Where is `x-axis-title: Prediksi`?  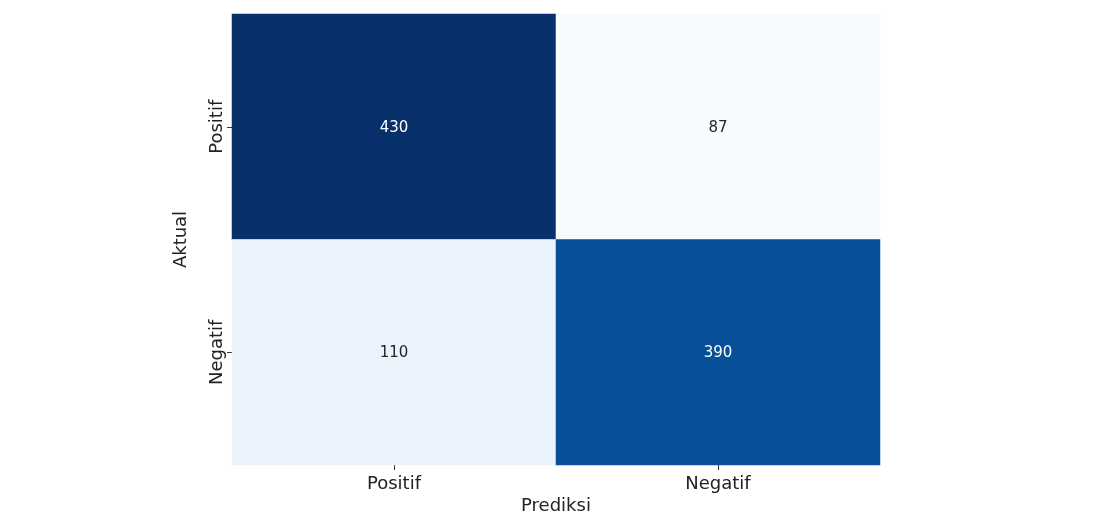
x-axis-title: Prediksi is located at coordinates (556, 505).